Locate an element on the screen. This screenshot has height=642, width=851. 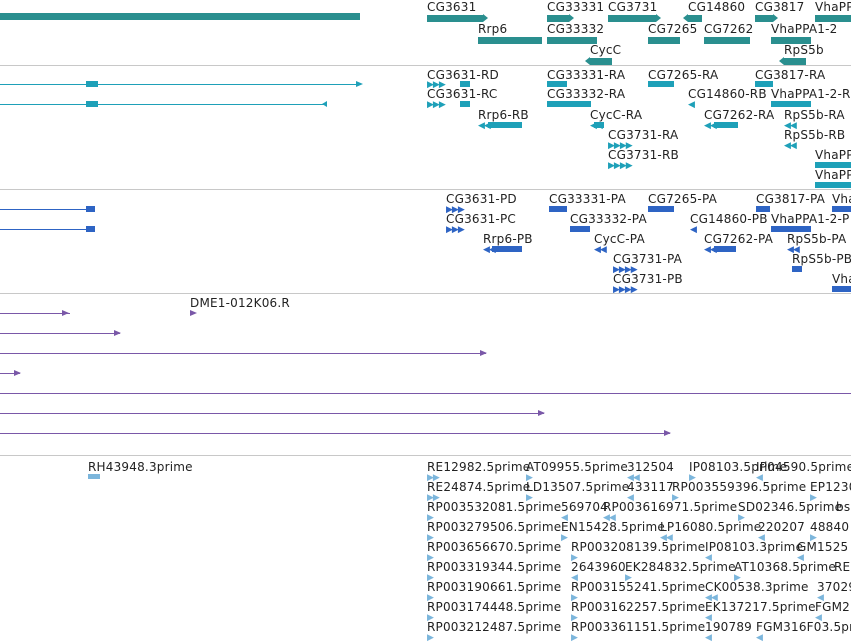
feature-label: RP003190661.5prime is located at coordinates (494, 587).